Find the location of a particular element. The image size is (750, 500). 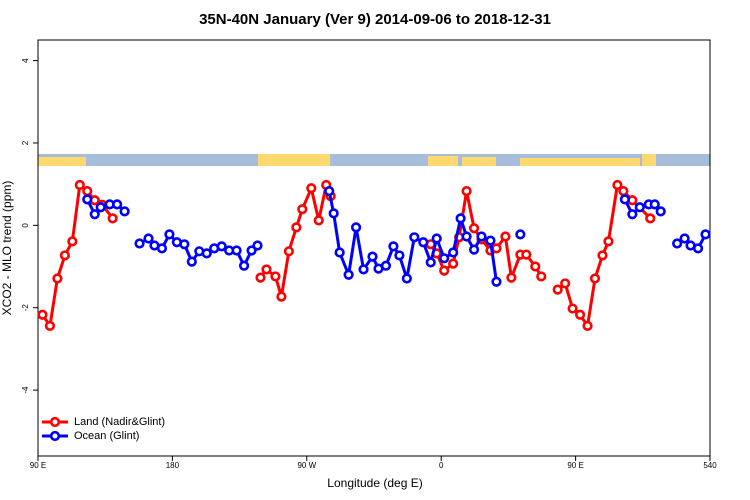

y-tick-label: -2 is located at coordinates (25, 308).